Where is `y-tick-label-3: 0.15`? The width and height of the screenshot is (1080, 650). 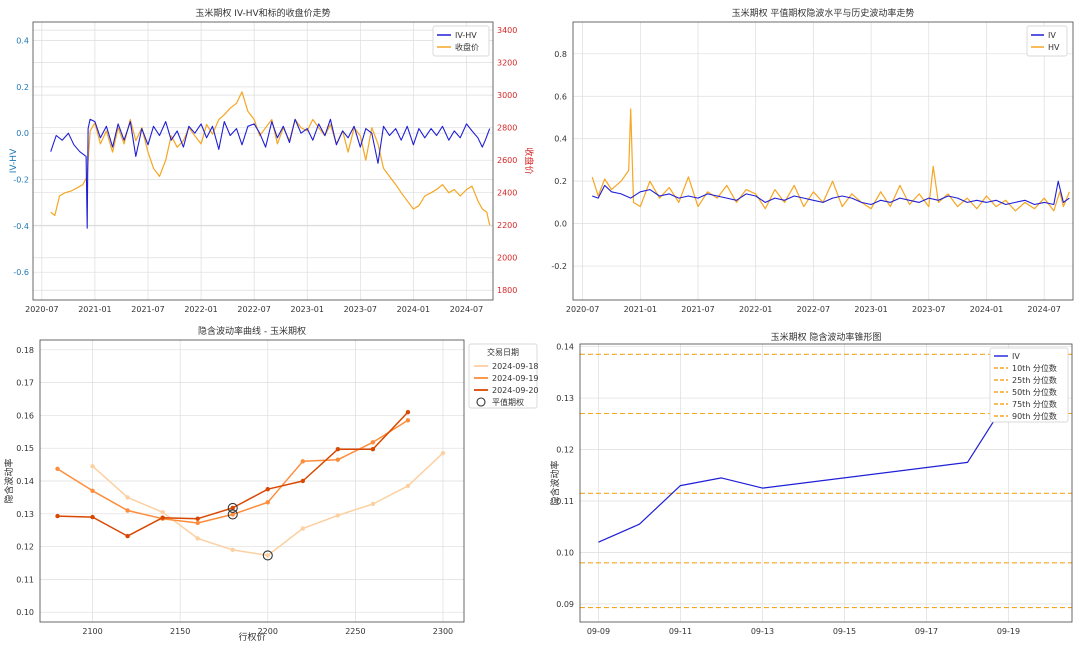
y-tick-label-3: 0.15 is located at coordinates (25, 448).